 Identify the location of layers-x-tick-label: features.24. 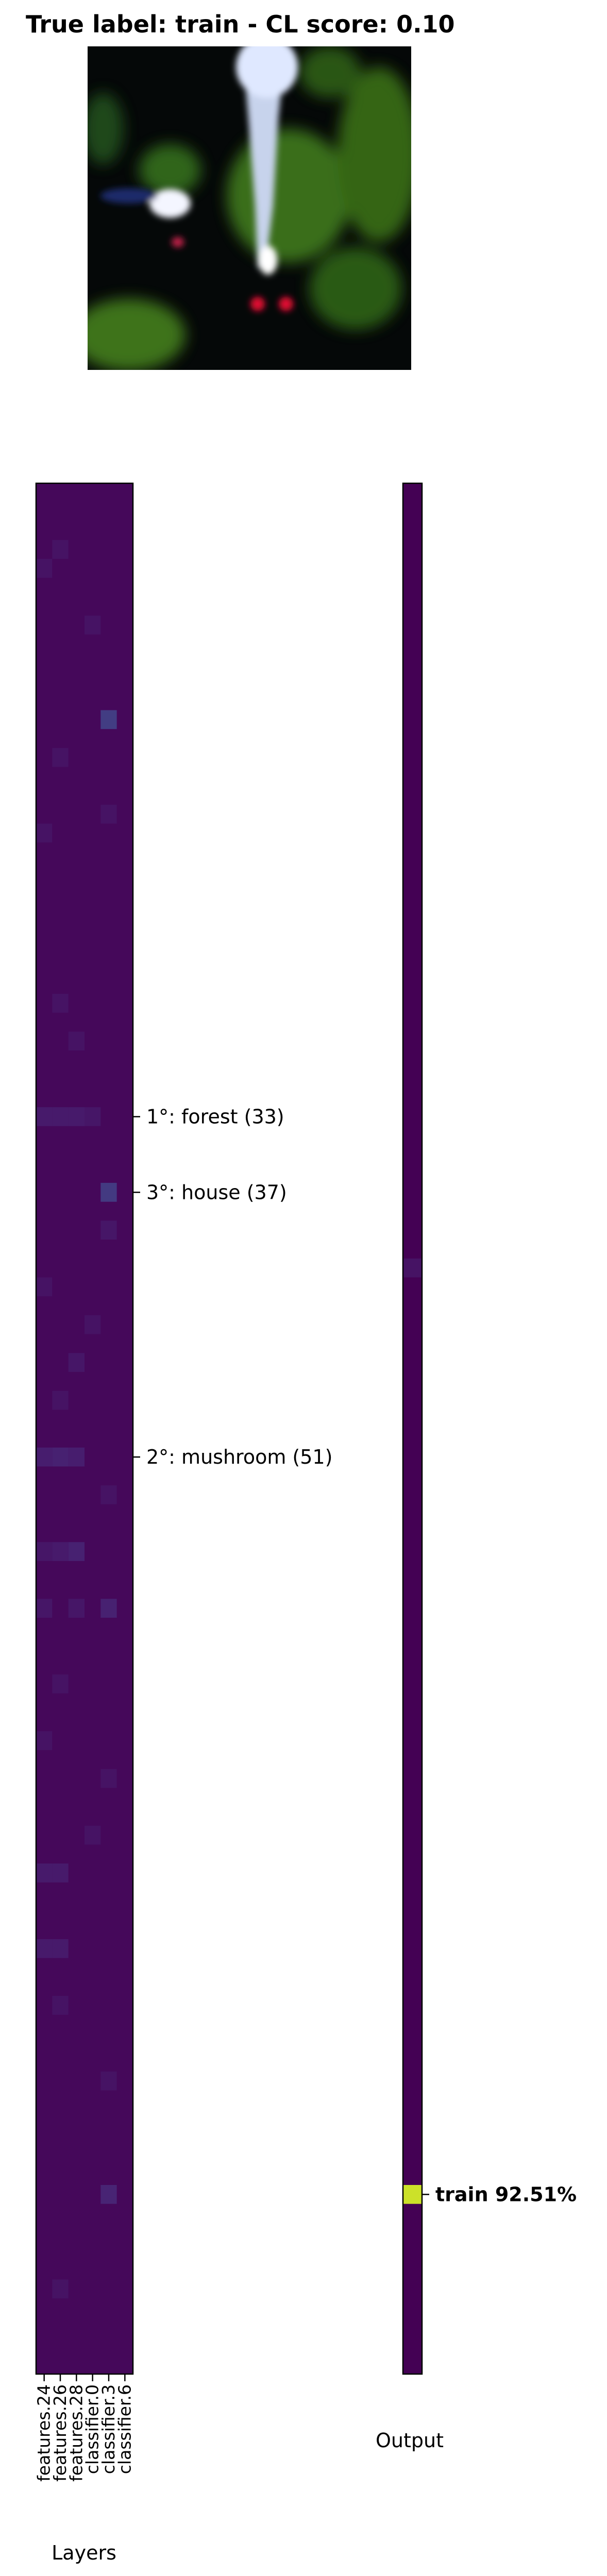
(44, 2433).